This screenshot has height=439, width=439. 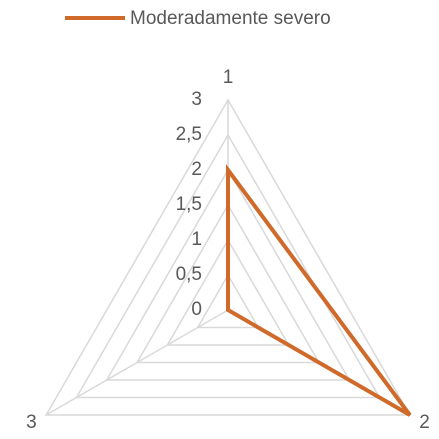 I want to click on r-tick-label: 1,5, so click(x=189, y=204).